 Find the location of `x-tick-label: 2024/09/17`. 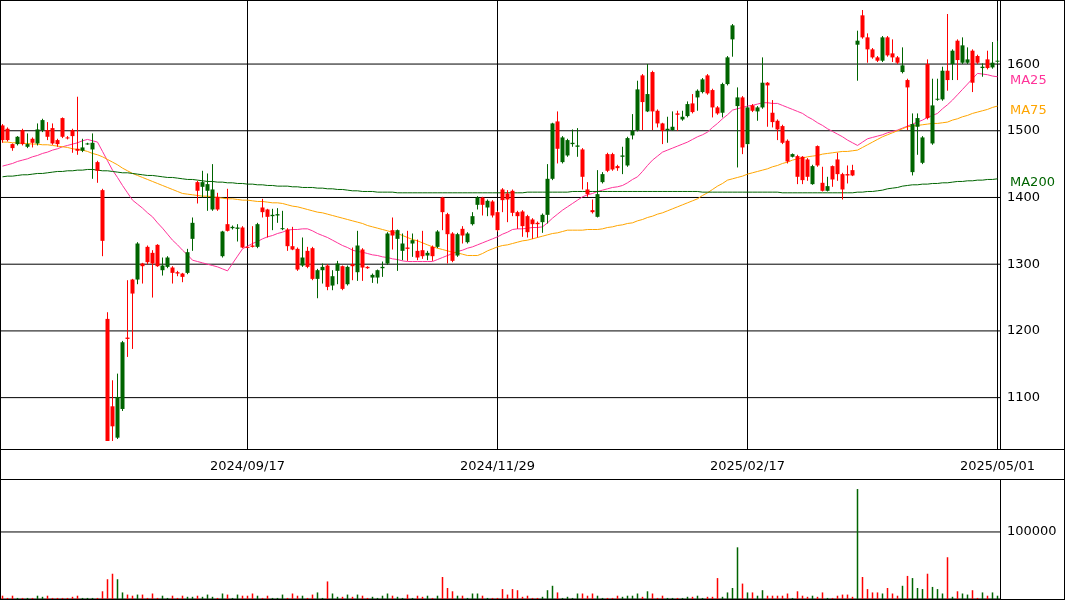

x-tick-label: 2024/09/17 is located at coordinates (247, 465).